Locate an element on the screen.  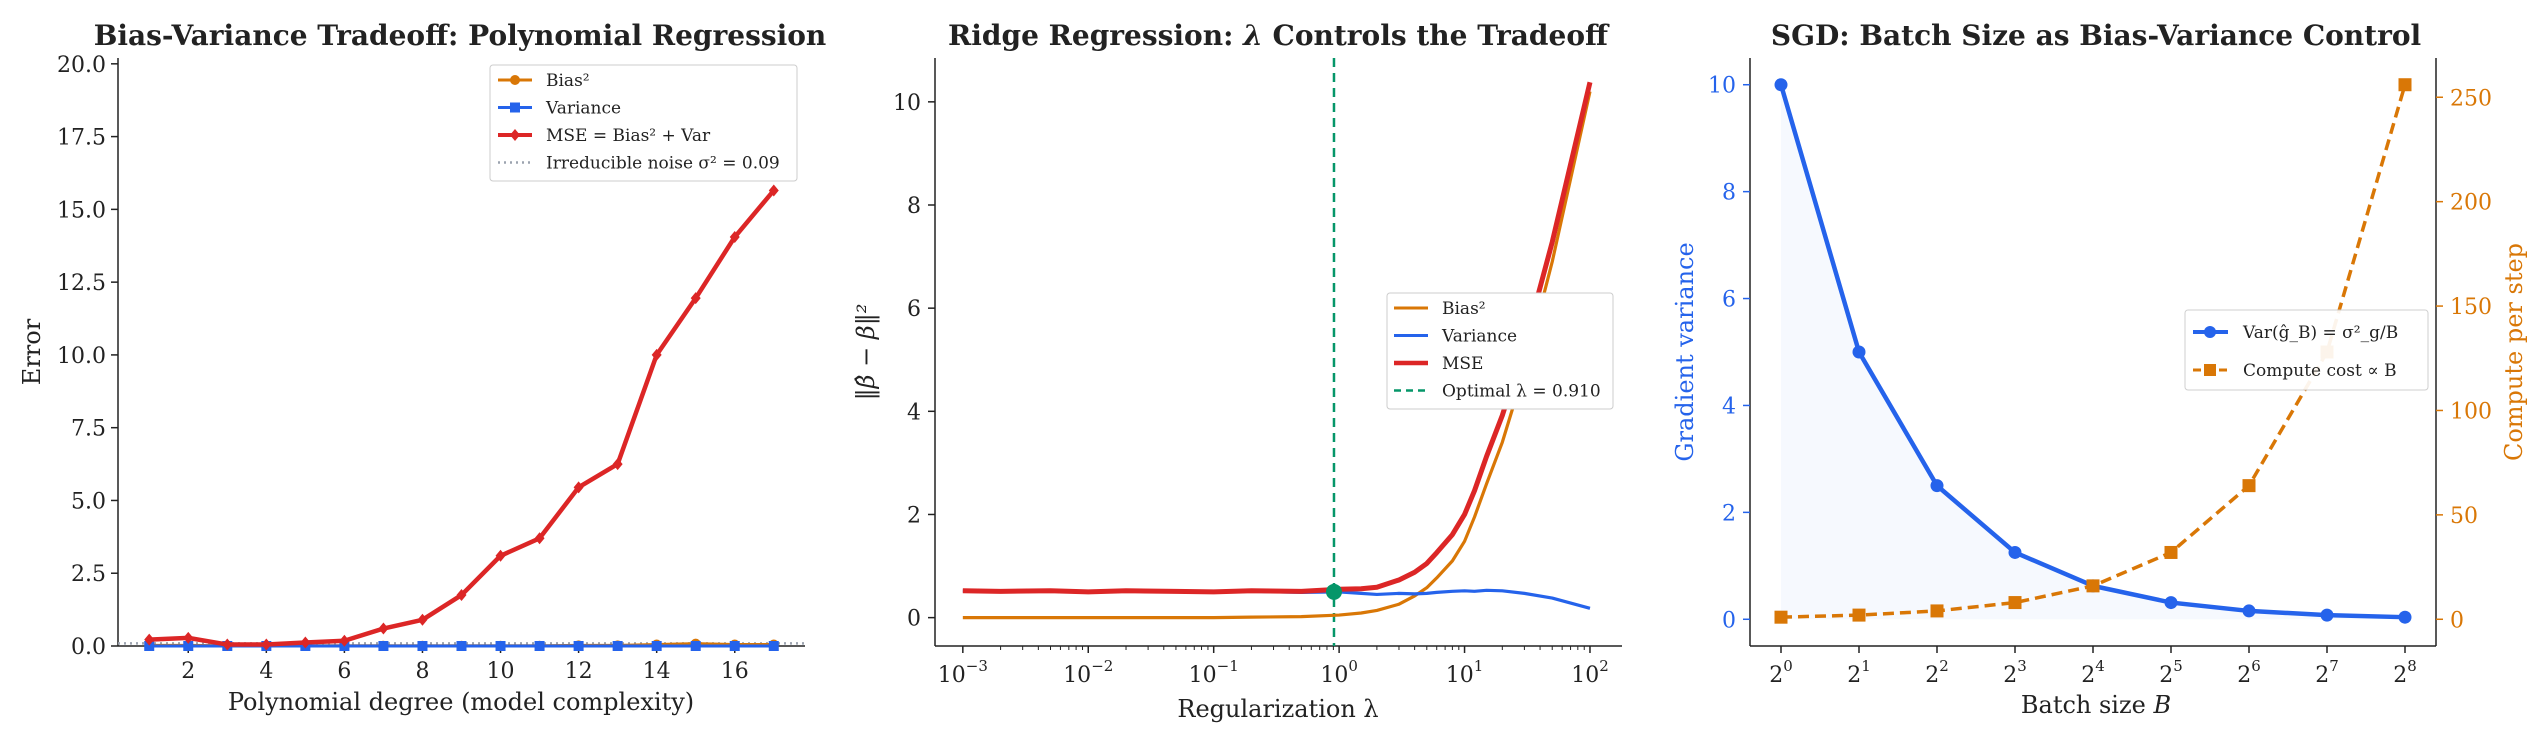
y-tick-label: 20.0 is located at coordinates (81, 65).